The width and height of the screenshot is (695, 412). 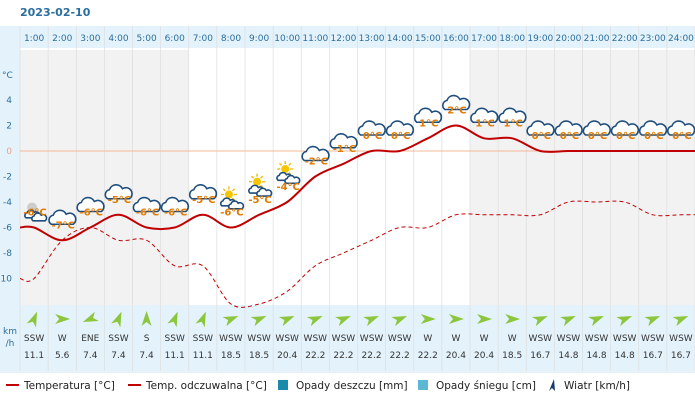 I want to click on wind-speed-label: 7.4, so click(x=118, y=356).